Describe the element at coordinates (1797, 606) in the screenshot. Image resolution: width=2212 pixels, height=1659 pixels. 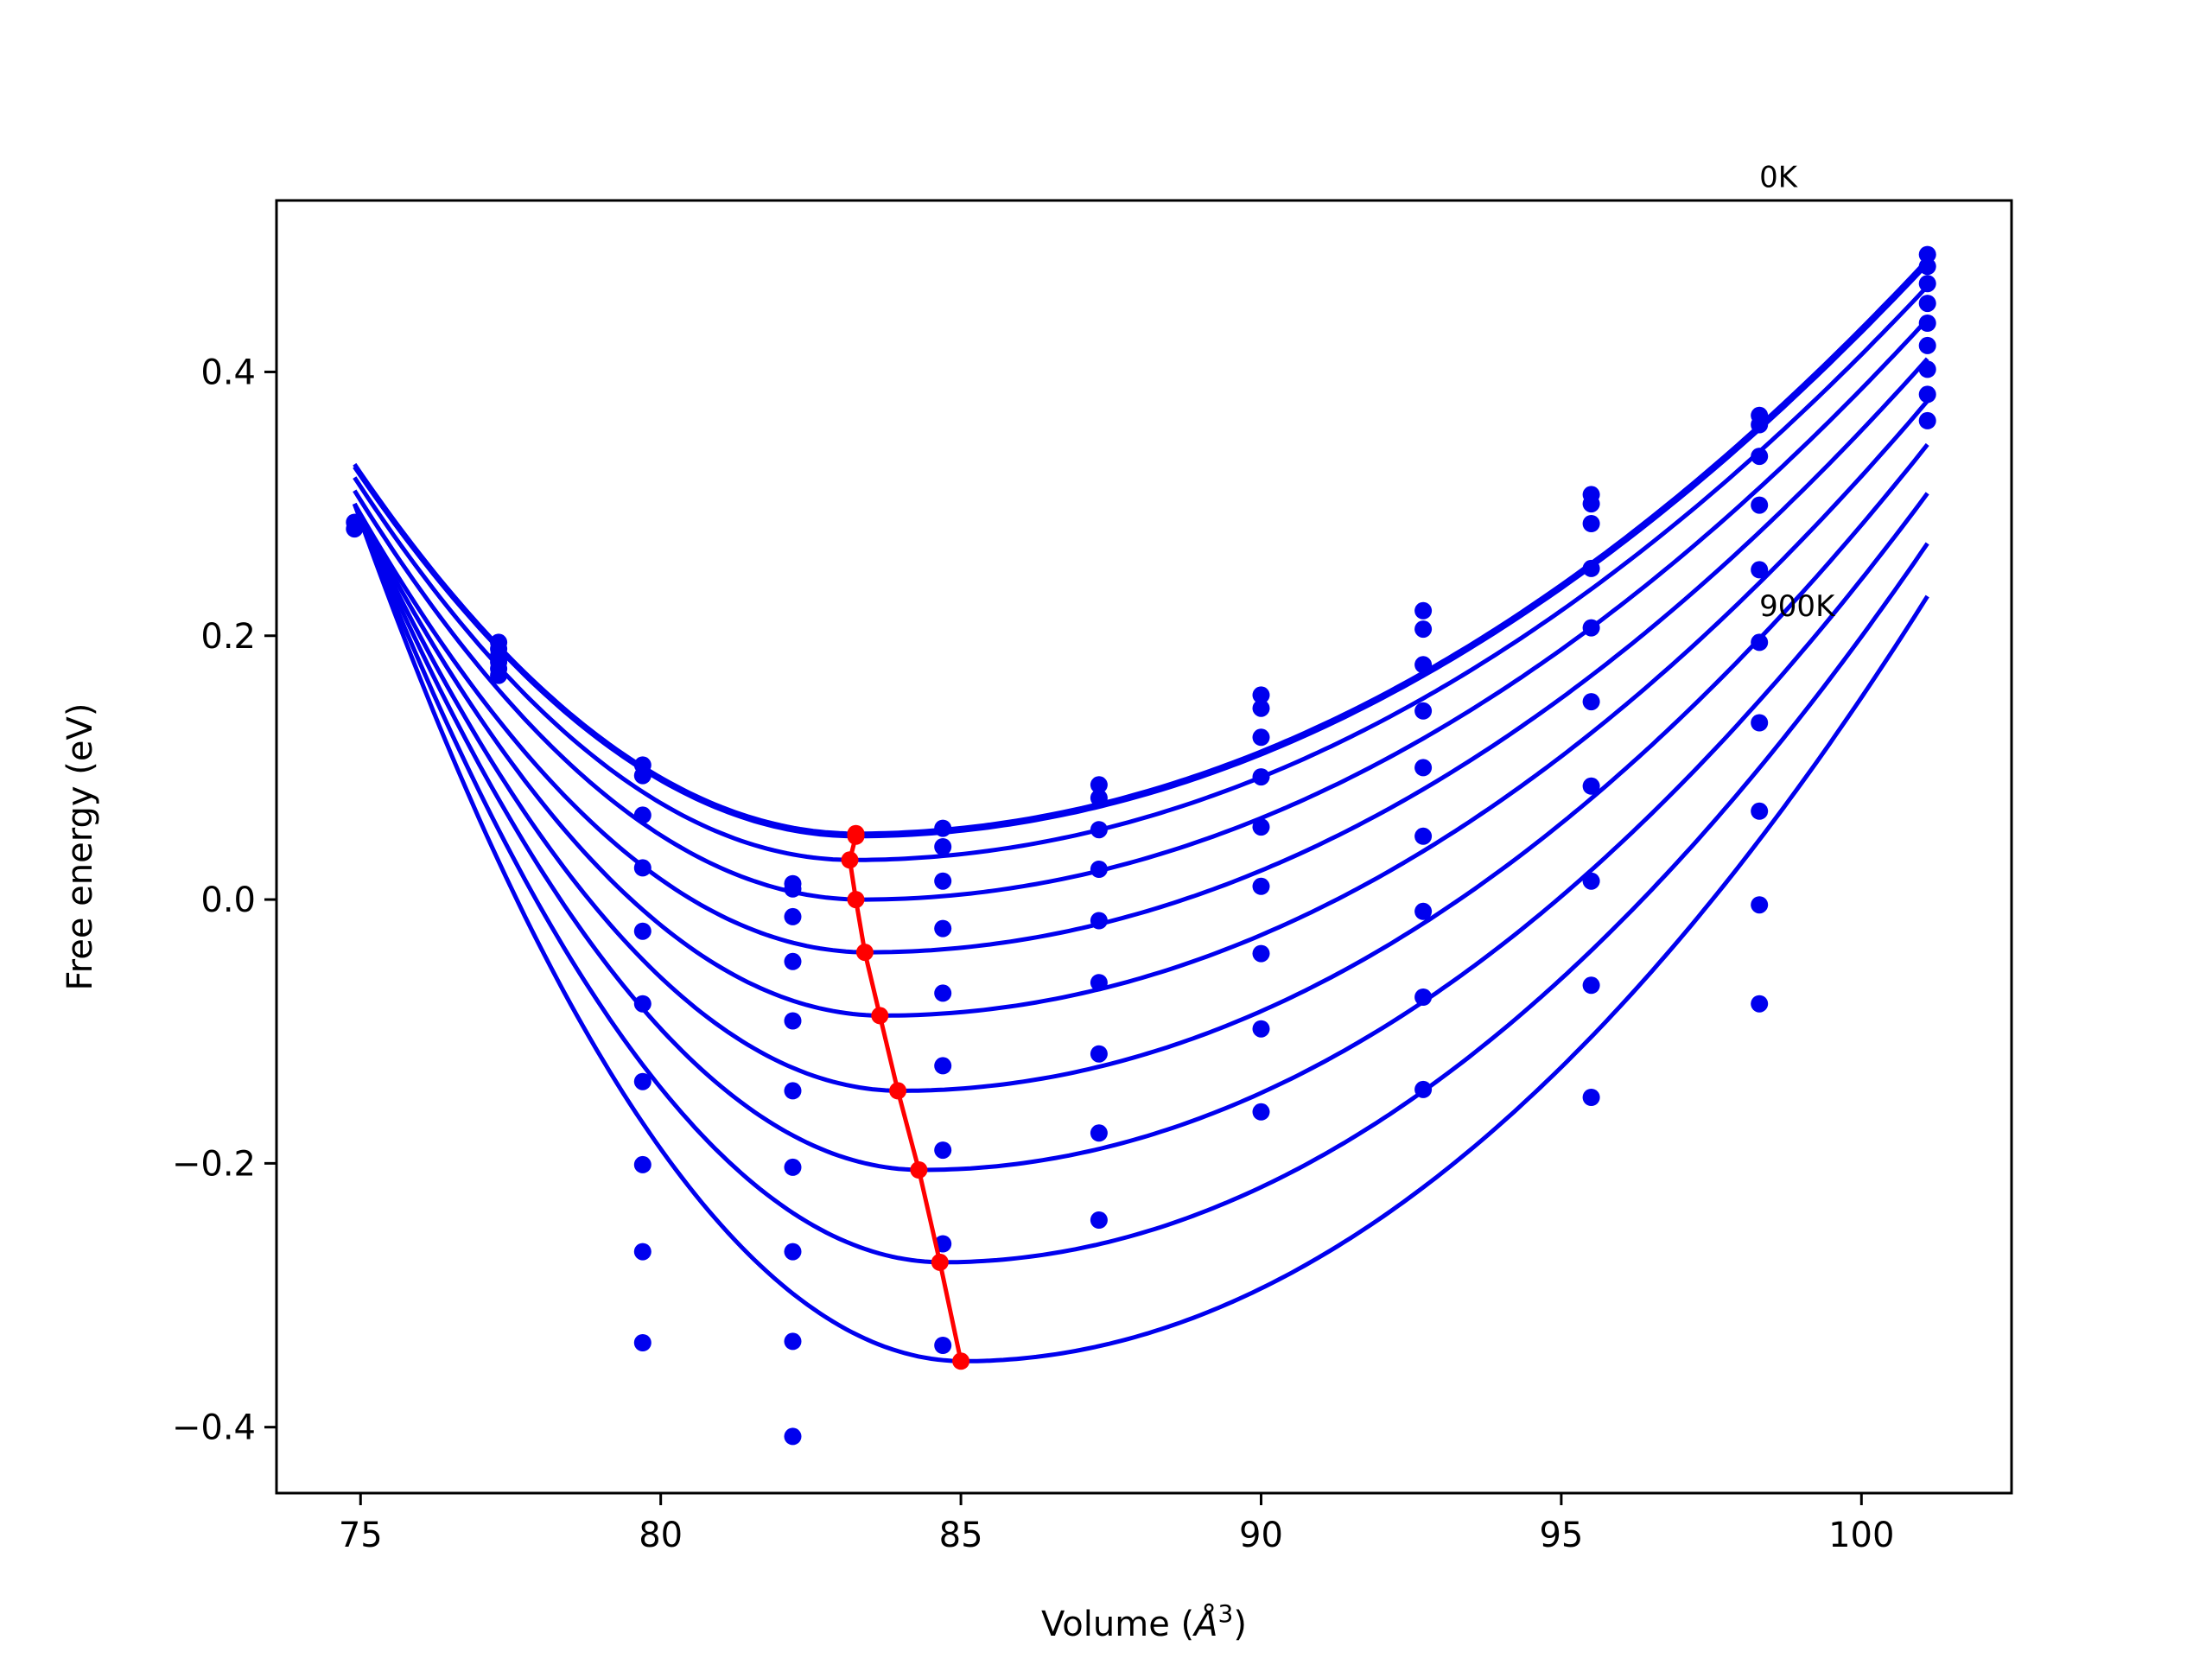
I see `annotation-1: 900K` at that location.